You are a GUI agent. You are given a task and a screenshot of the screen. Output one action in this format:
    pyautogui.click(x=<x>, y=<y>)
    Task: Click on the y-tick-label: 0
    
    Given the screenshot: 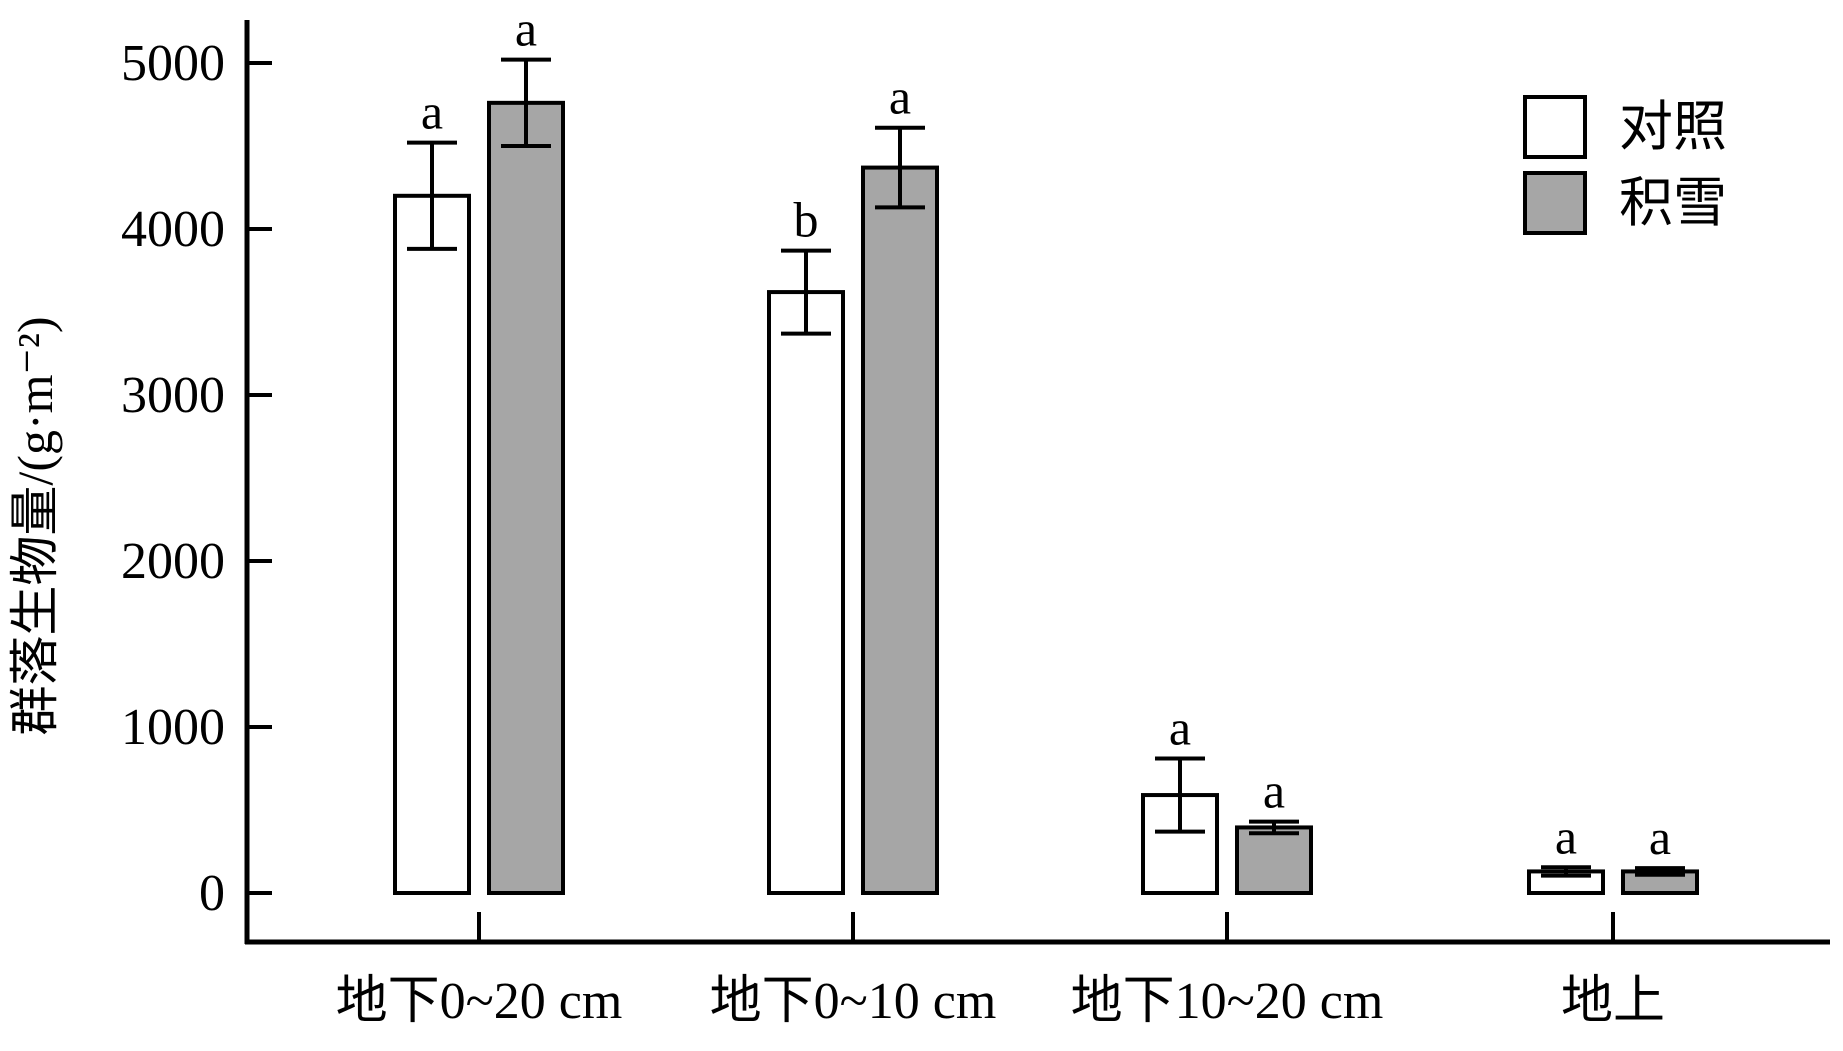 What is the action you would take?
    pyautogui.click(x=212, y=893)
    